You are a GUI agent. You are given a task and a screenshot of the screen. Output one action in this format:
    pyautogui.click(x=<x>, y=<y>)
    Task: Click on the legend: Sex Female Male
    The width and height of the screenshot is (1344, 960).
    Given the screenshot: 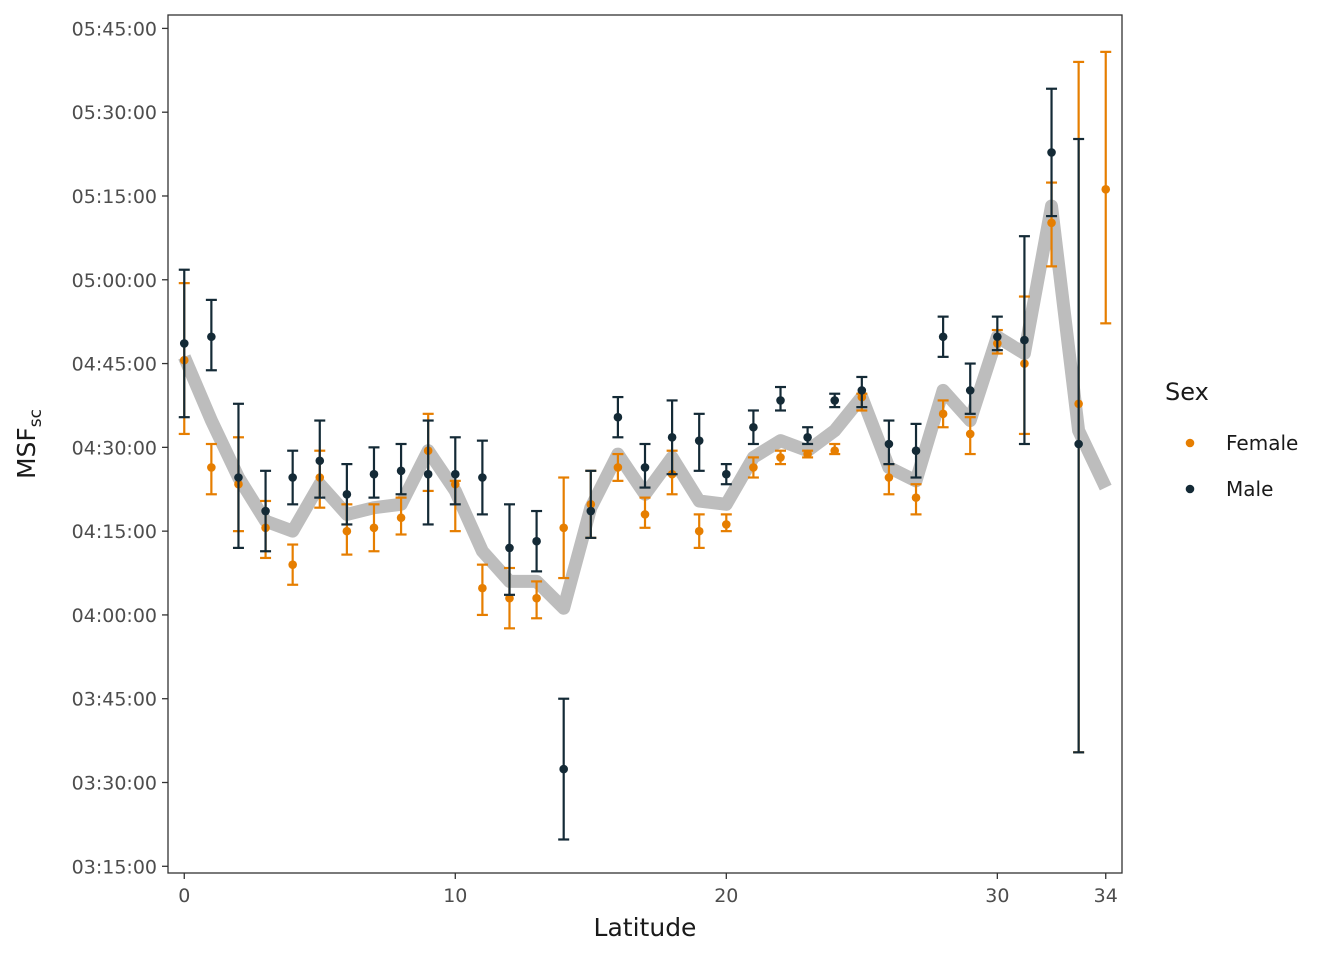 What is the action you would take?
    pyautogui.click(x=1231, y=439)
    